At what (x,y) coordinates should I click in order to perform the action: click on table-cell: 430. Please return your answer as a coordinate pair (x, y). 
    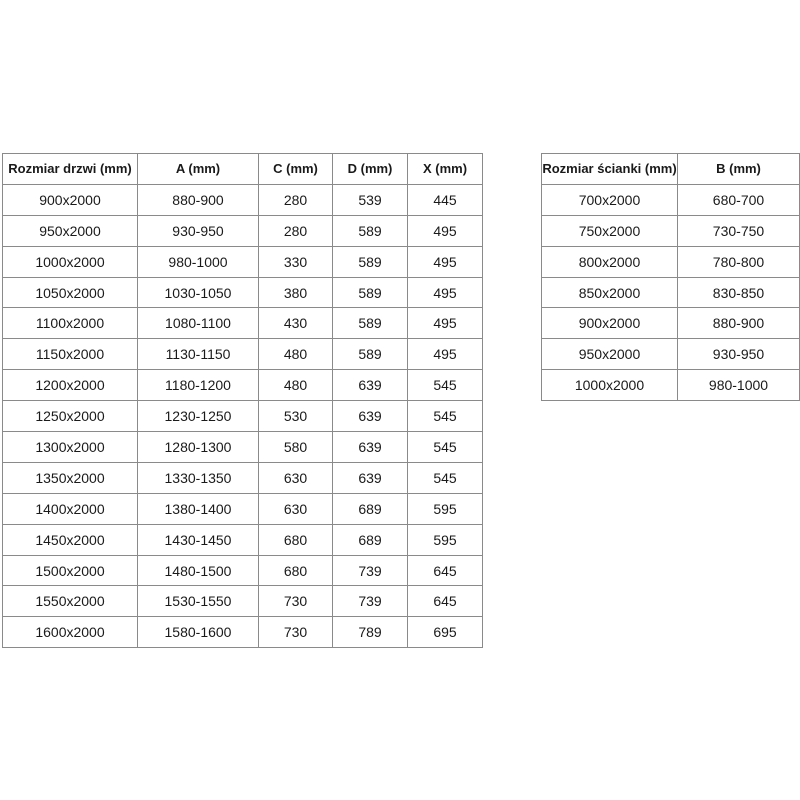
    Looking at the image, I should click on (295, 323).